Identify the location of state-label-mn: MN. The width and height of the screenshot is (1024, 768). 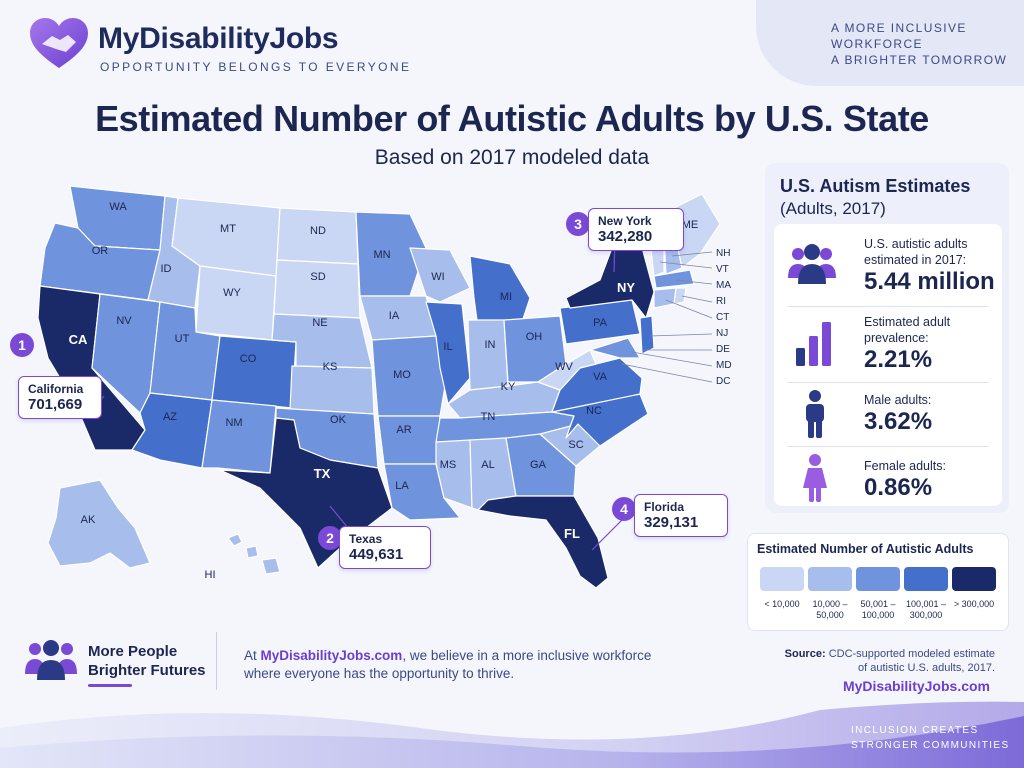
(381, 255).